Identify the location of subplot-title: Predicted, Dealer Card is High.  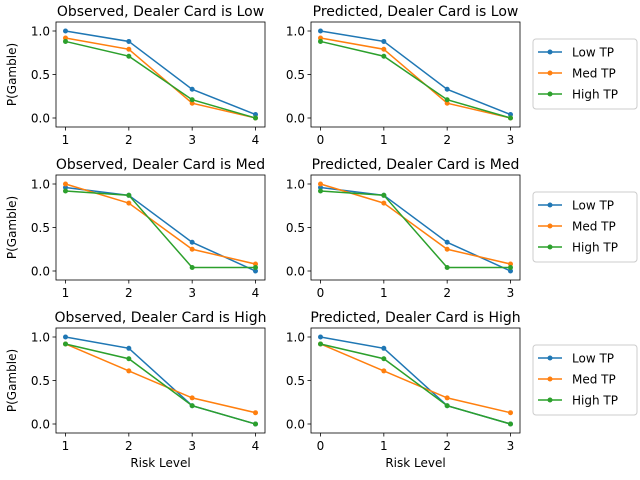
(415, 318).